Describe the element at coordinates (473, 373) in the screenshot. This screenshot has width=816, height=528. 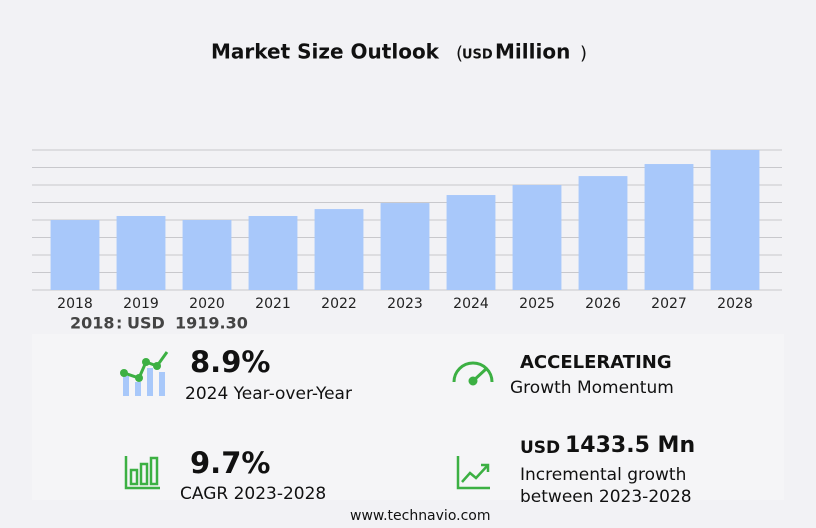
I see `gauge-icon` at that location.